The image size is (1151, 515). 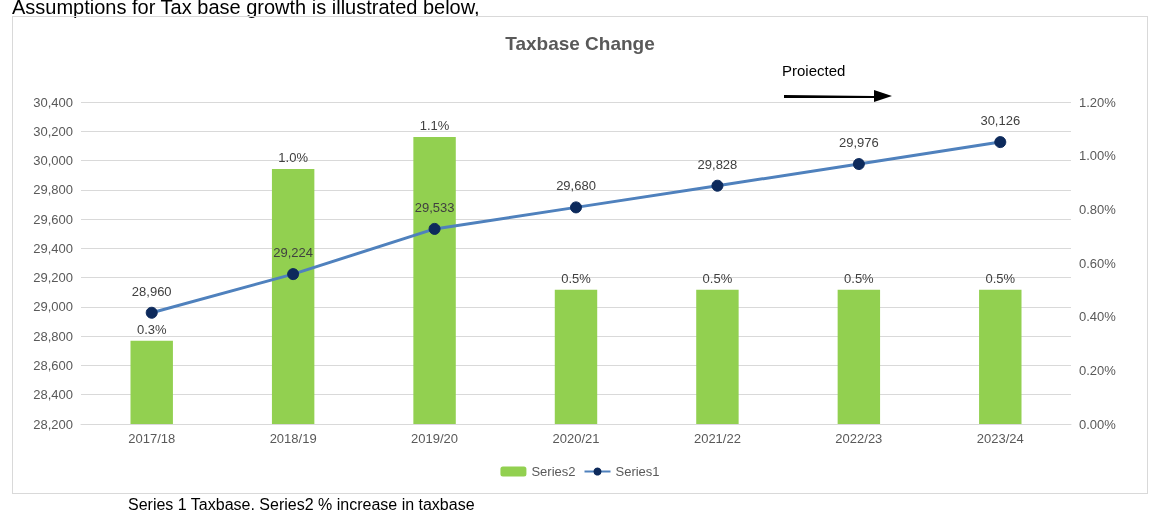 What do you see at coordinates (53, 131) in the screenshot?
I see `y-tick-label: 30,200` at bounding box center [53, 131].